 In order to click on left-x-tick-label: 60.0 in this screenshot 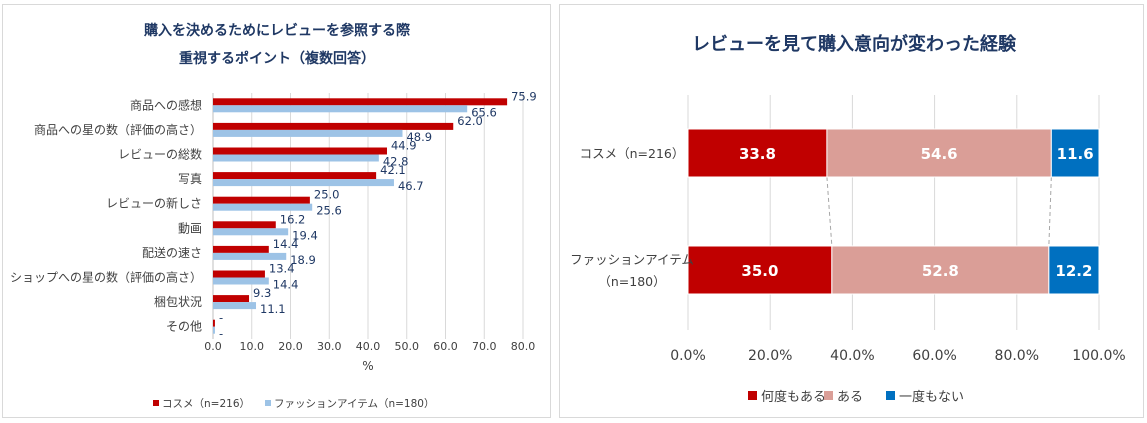, I will do `click(445, 346)`.